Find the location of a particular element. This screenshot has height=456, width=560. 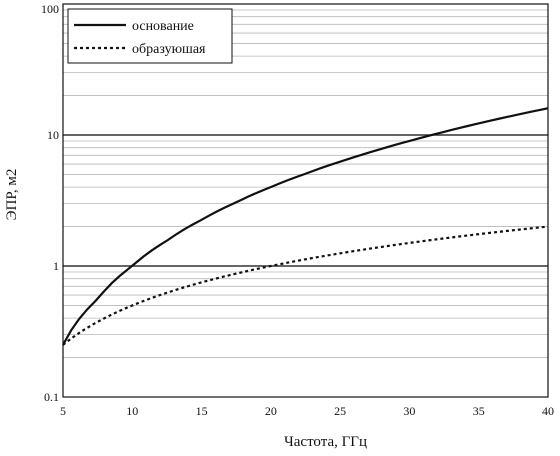

x-tick-label: 15 is located at coordinates (202, 411).